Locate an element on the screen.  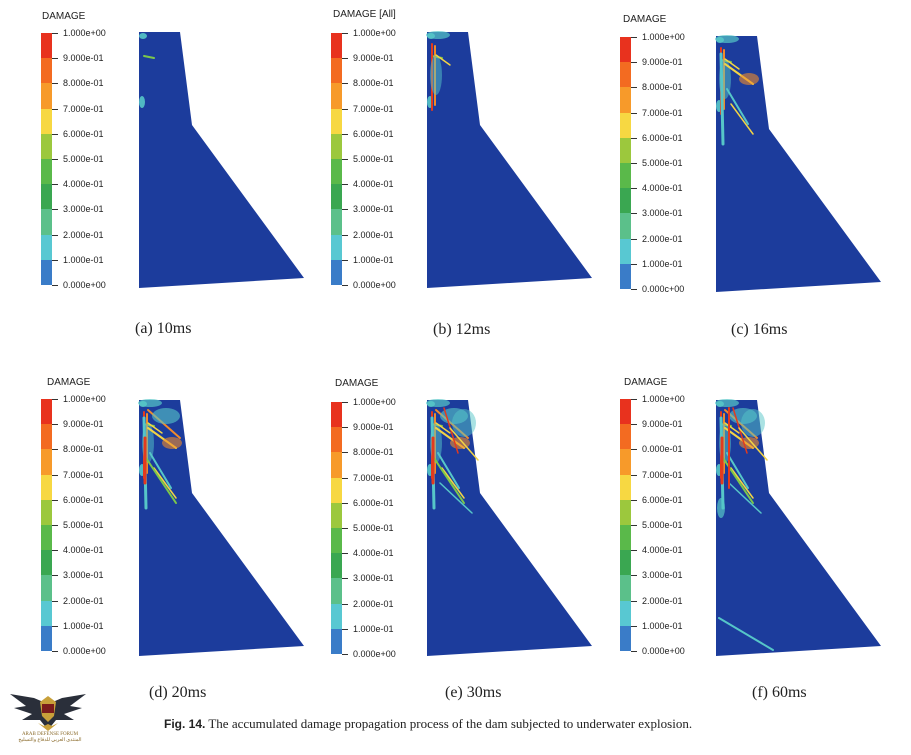
legend-tick-label: 1.000e+00 is located at coordinates (374, 33).